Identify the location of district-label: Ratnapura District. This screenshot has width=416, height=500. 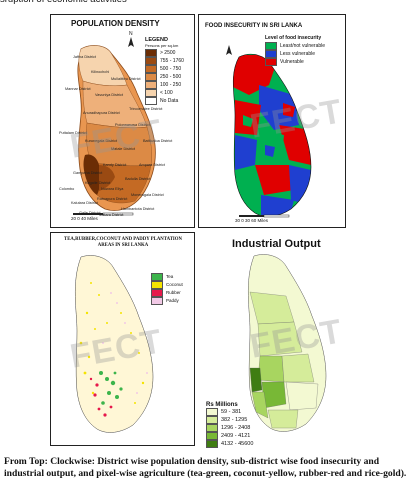
(112, 199).